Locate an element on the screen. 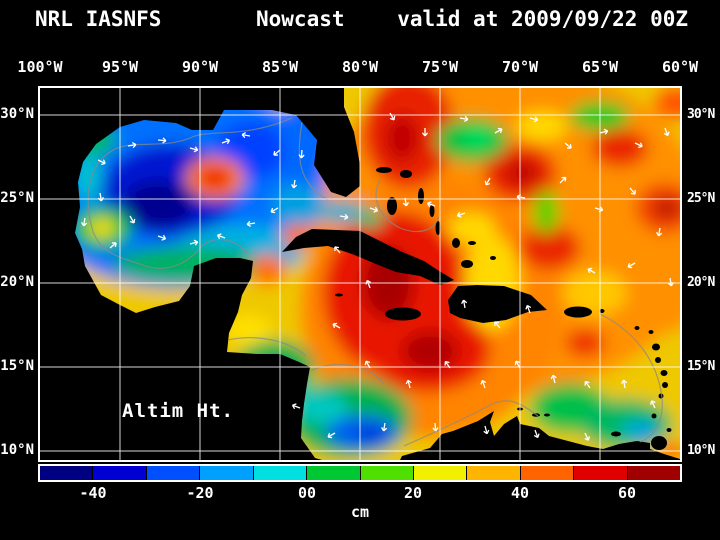 Image resolution: width=720 pixels, height=540 pixels. land-cuba is located at coordinates (368, 257).